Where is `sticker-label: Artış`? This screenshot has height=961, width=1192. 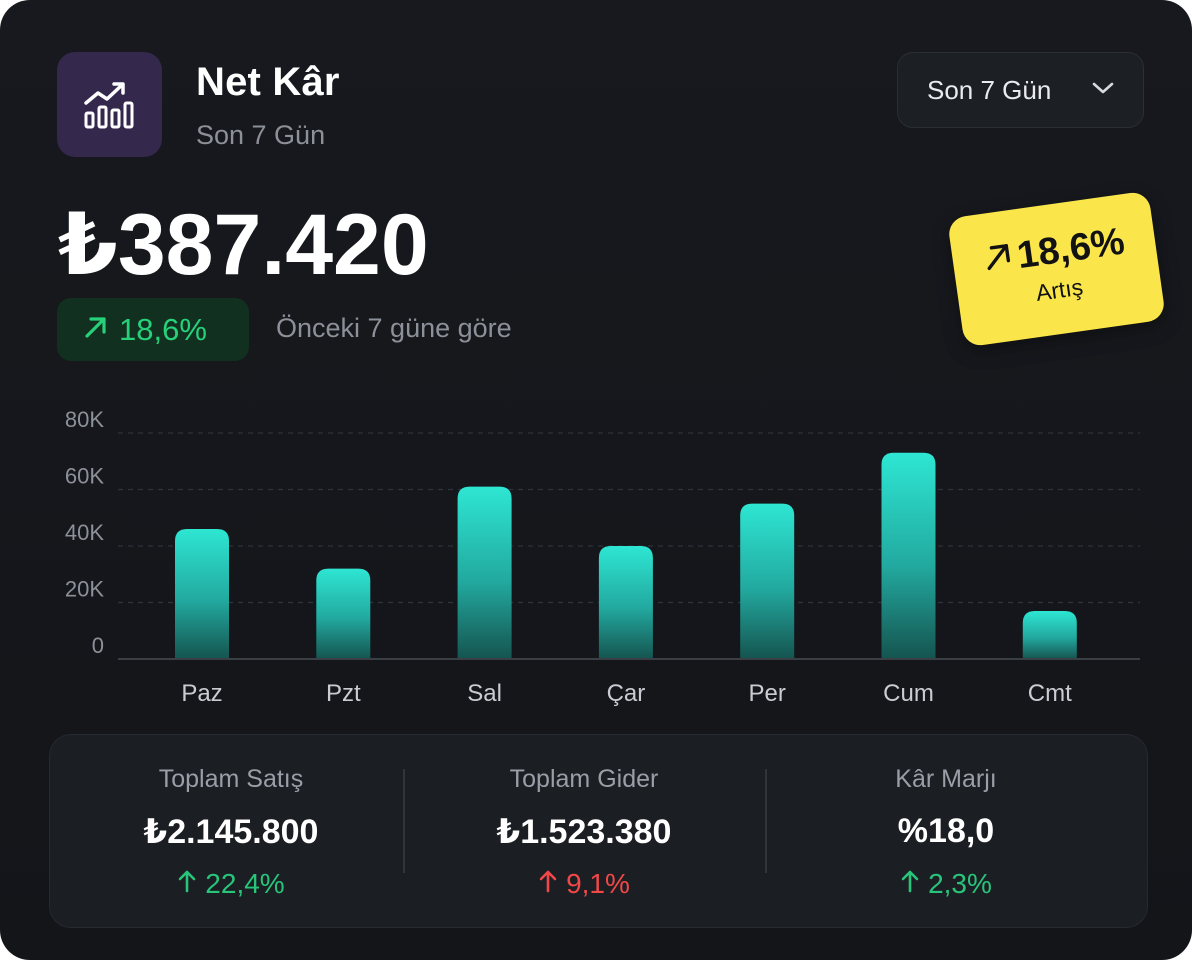 sticker-label: Artış is located at coordinates (1059, 289).